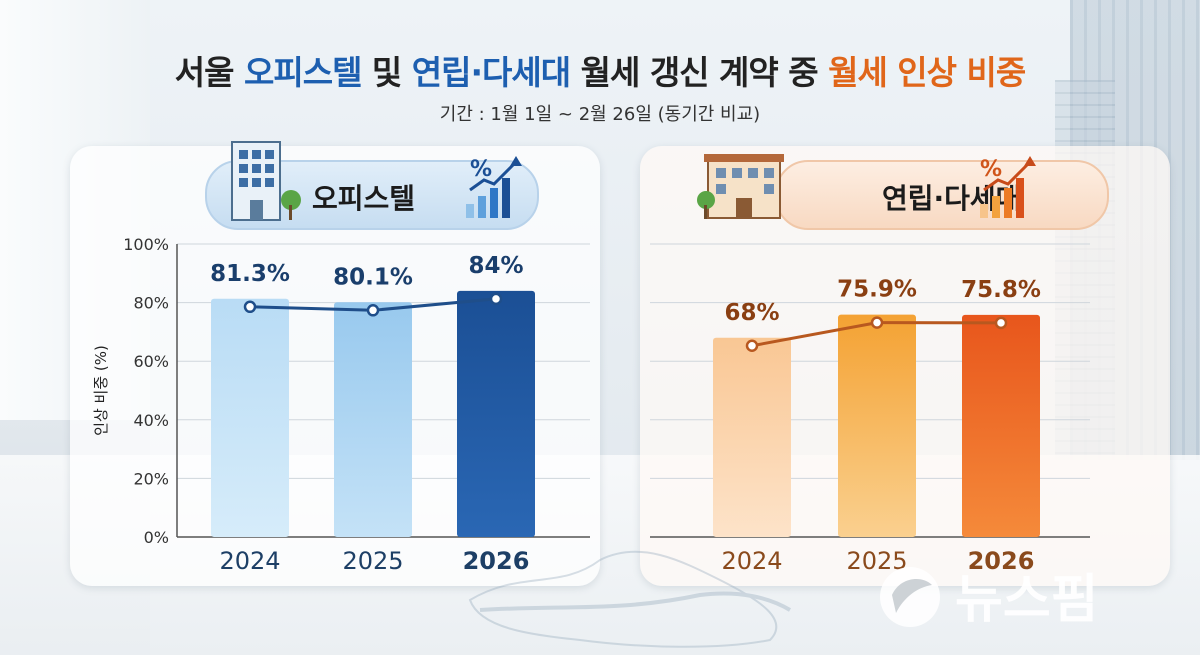 This screenshot has height=655, width=1200. I want to click on title-part: 및, so click(386, 72).